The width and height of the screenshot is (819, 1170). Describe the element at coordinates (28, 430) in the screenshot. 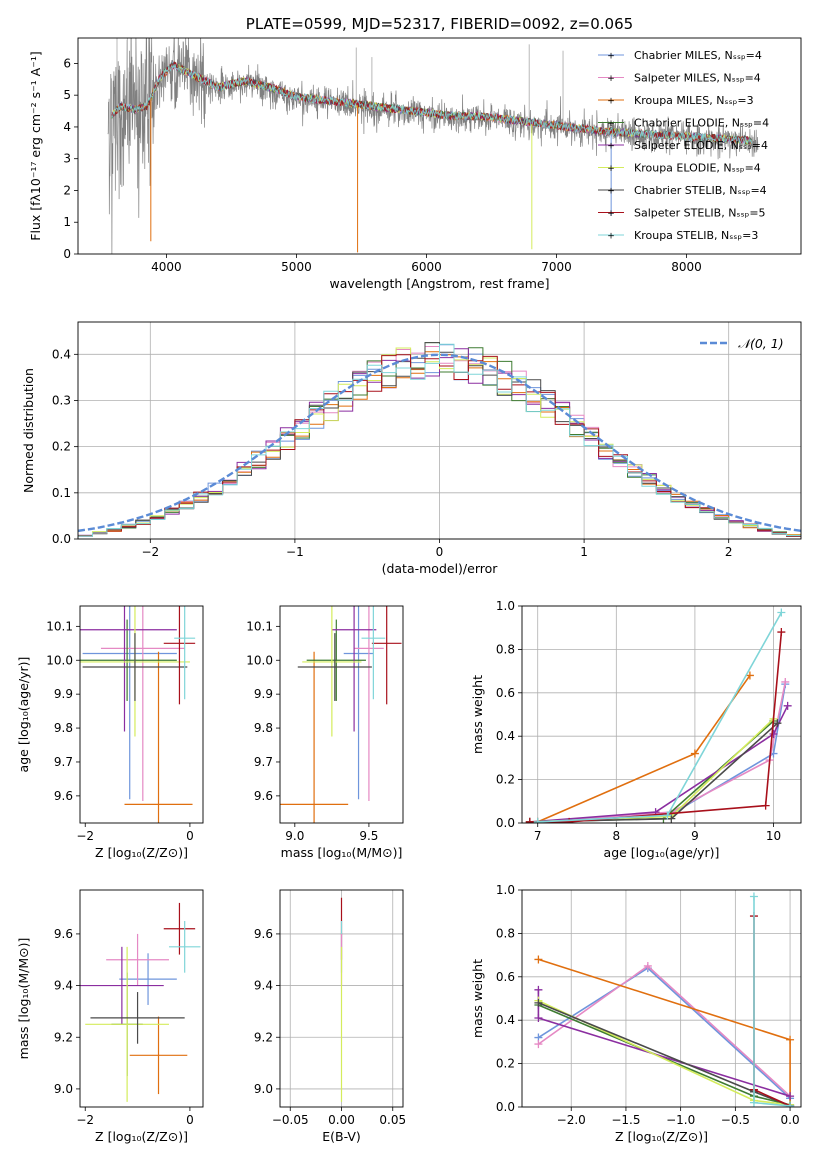

I see `y-axis-label: Normed distribution` at that location.